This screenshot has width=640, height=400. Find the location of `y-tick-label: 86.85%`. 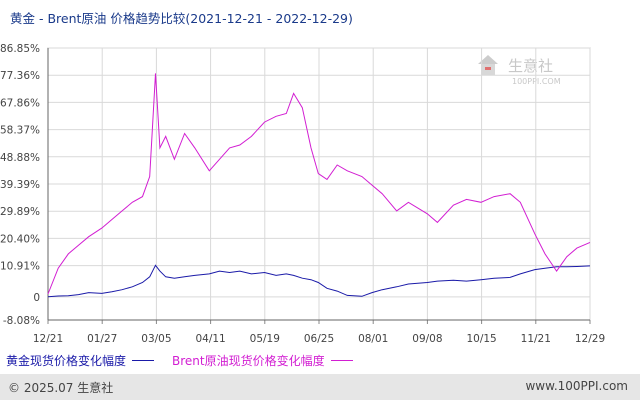

y-tick-label: 86.85% is located at coordinates (20, 49).